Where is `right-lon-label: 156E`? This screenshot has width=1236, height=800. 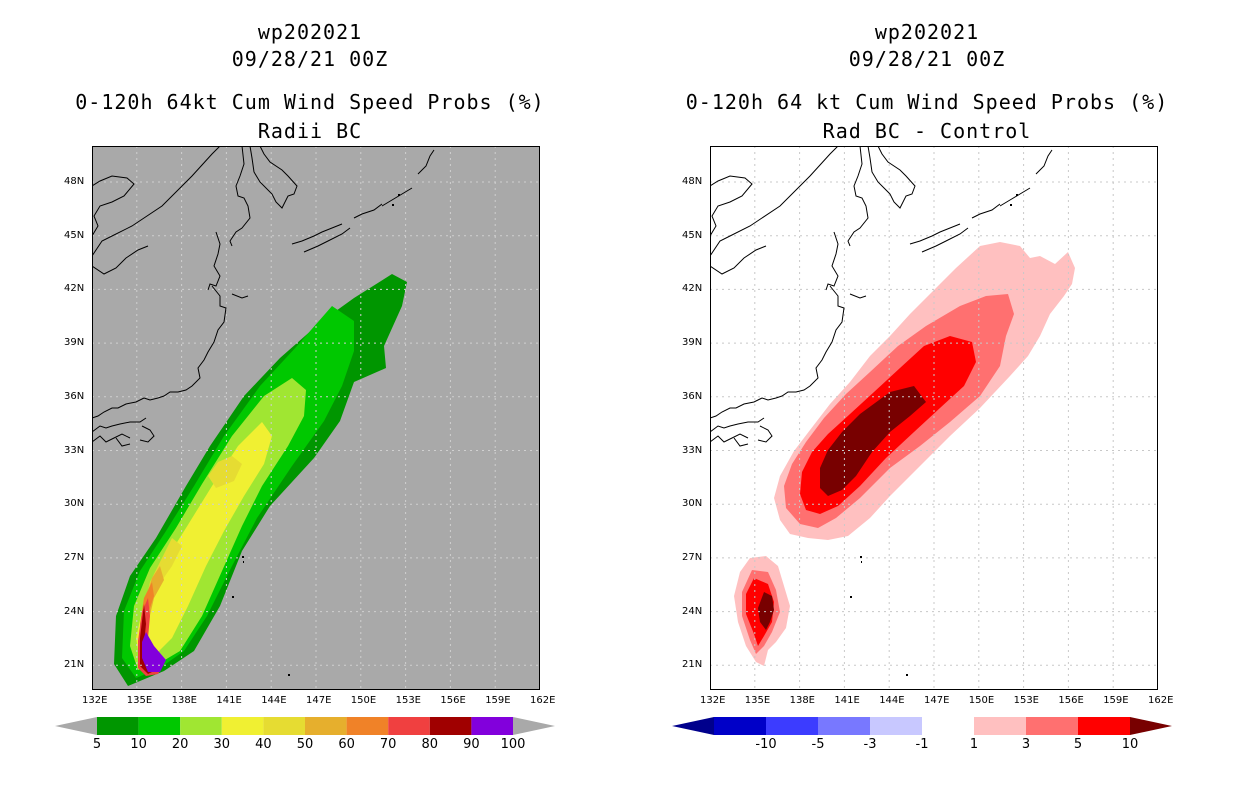
right-lon-label: 156E is located at coordinates (1071, 700).